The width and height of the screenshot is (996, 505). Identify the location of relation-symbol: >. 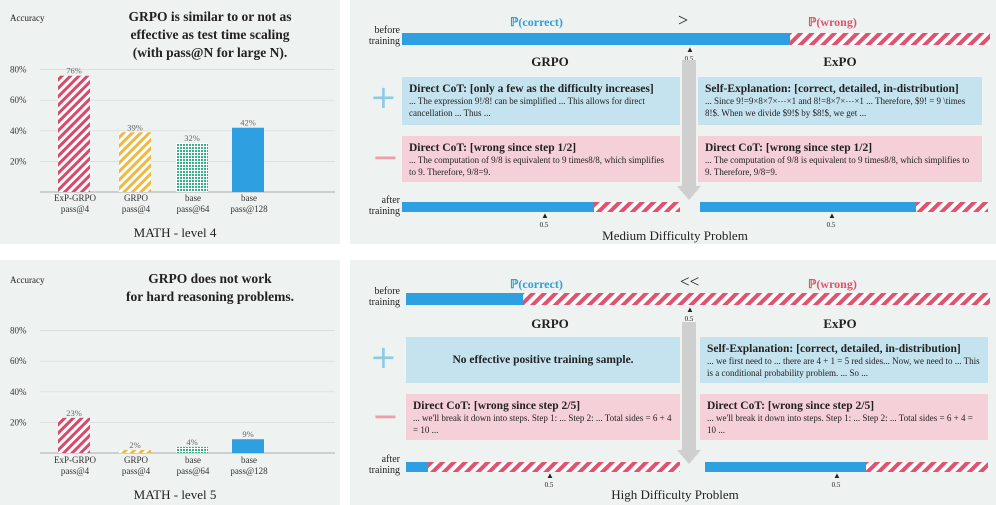
(683, 20).